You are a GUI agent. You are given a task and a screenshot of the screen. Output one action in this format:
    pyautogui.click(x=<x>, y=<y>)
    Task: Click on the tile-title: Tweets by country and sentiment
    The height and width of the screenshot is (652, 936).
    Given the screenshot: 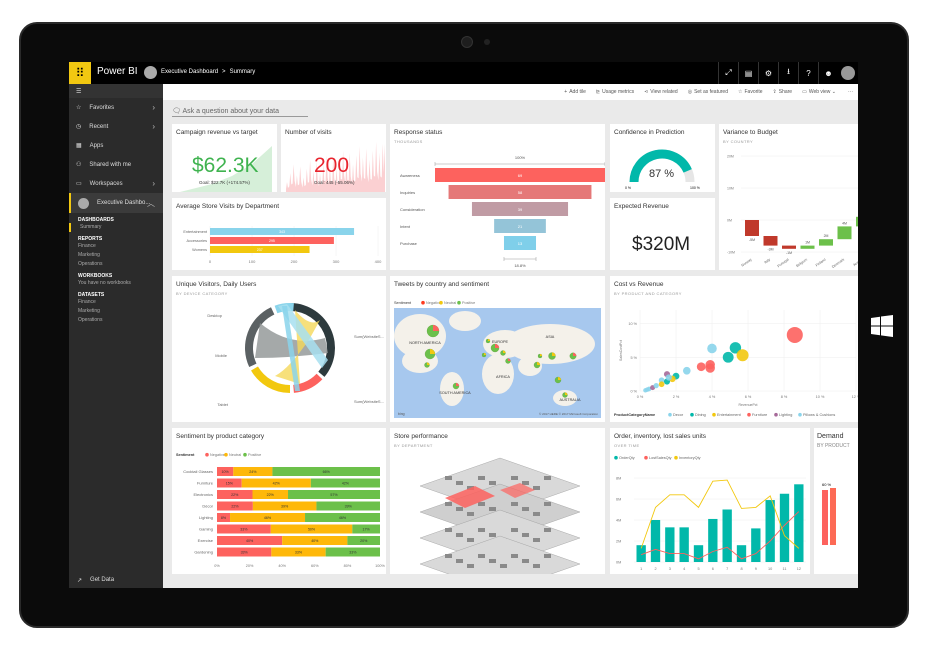 What is the action you would take?
    pyautogui.click(x=442, y=284)
    